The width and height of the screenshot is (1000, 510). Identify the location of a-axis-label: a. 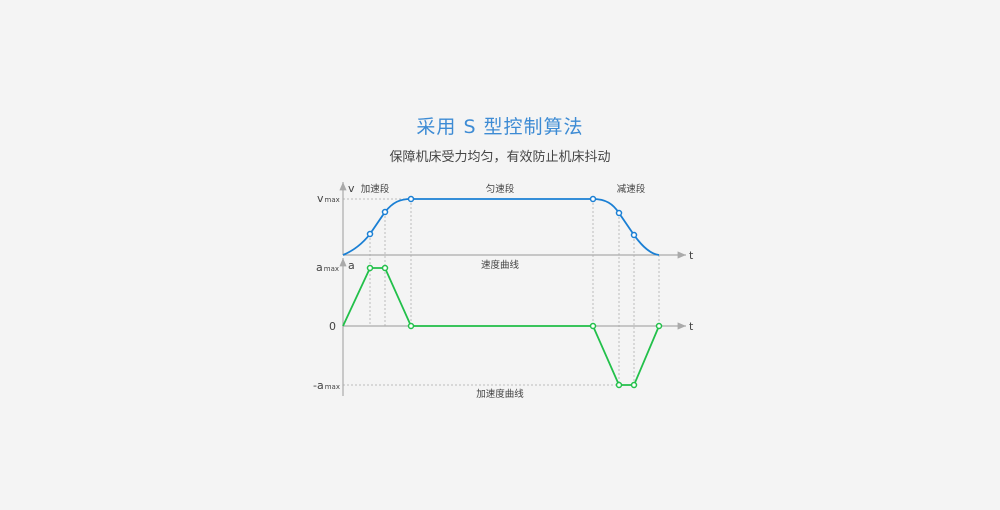
(351, 265).